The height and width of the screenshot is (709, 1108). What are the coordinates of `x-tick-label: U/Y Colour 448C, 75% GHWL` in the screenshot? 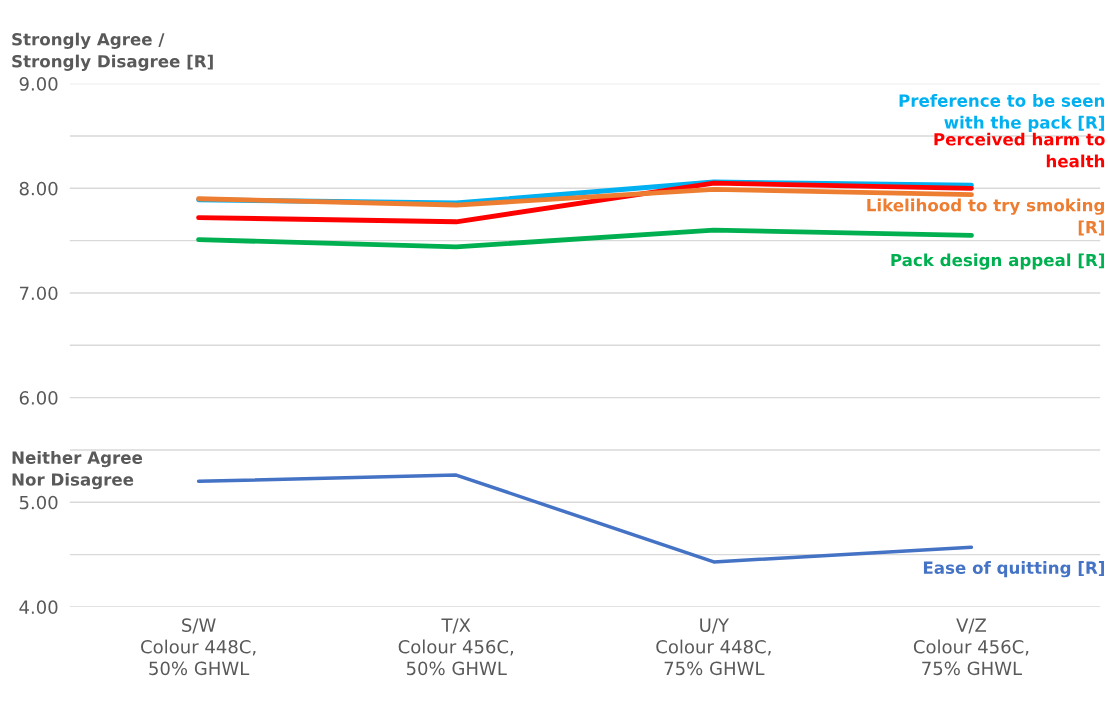 It's located at (713, 647).